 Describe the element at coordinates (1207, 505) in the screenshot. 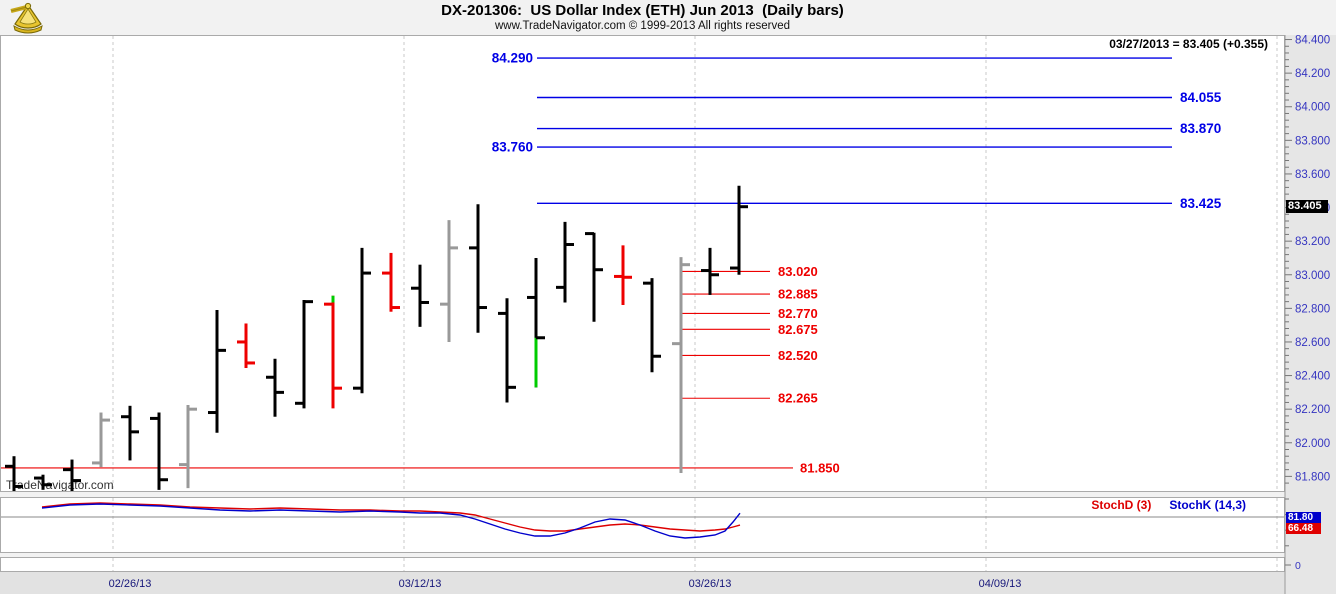

I see `stochk-legend-label: StochK (14,3)` at that location.